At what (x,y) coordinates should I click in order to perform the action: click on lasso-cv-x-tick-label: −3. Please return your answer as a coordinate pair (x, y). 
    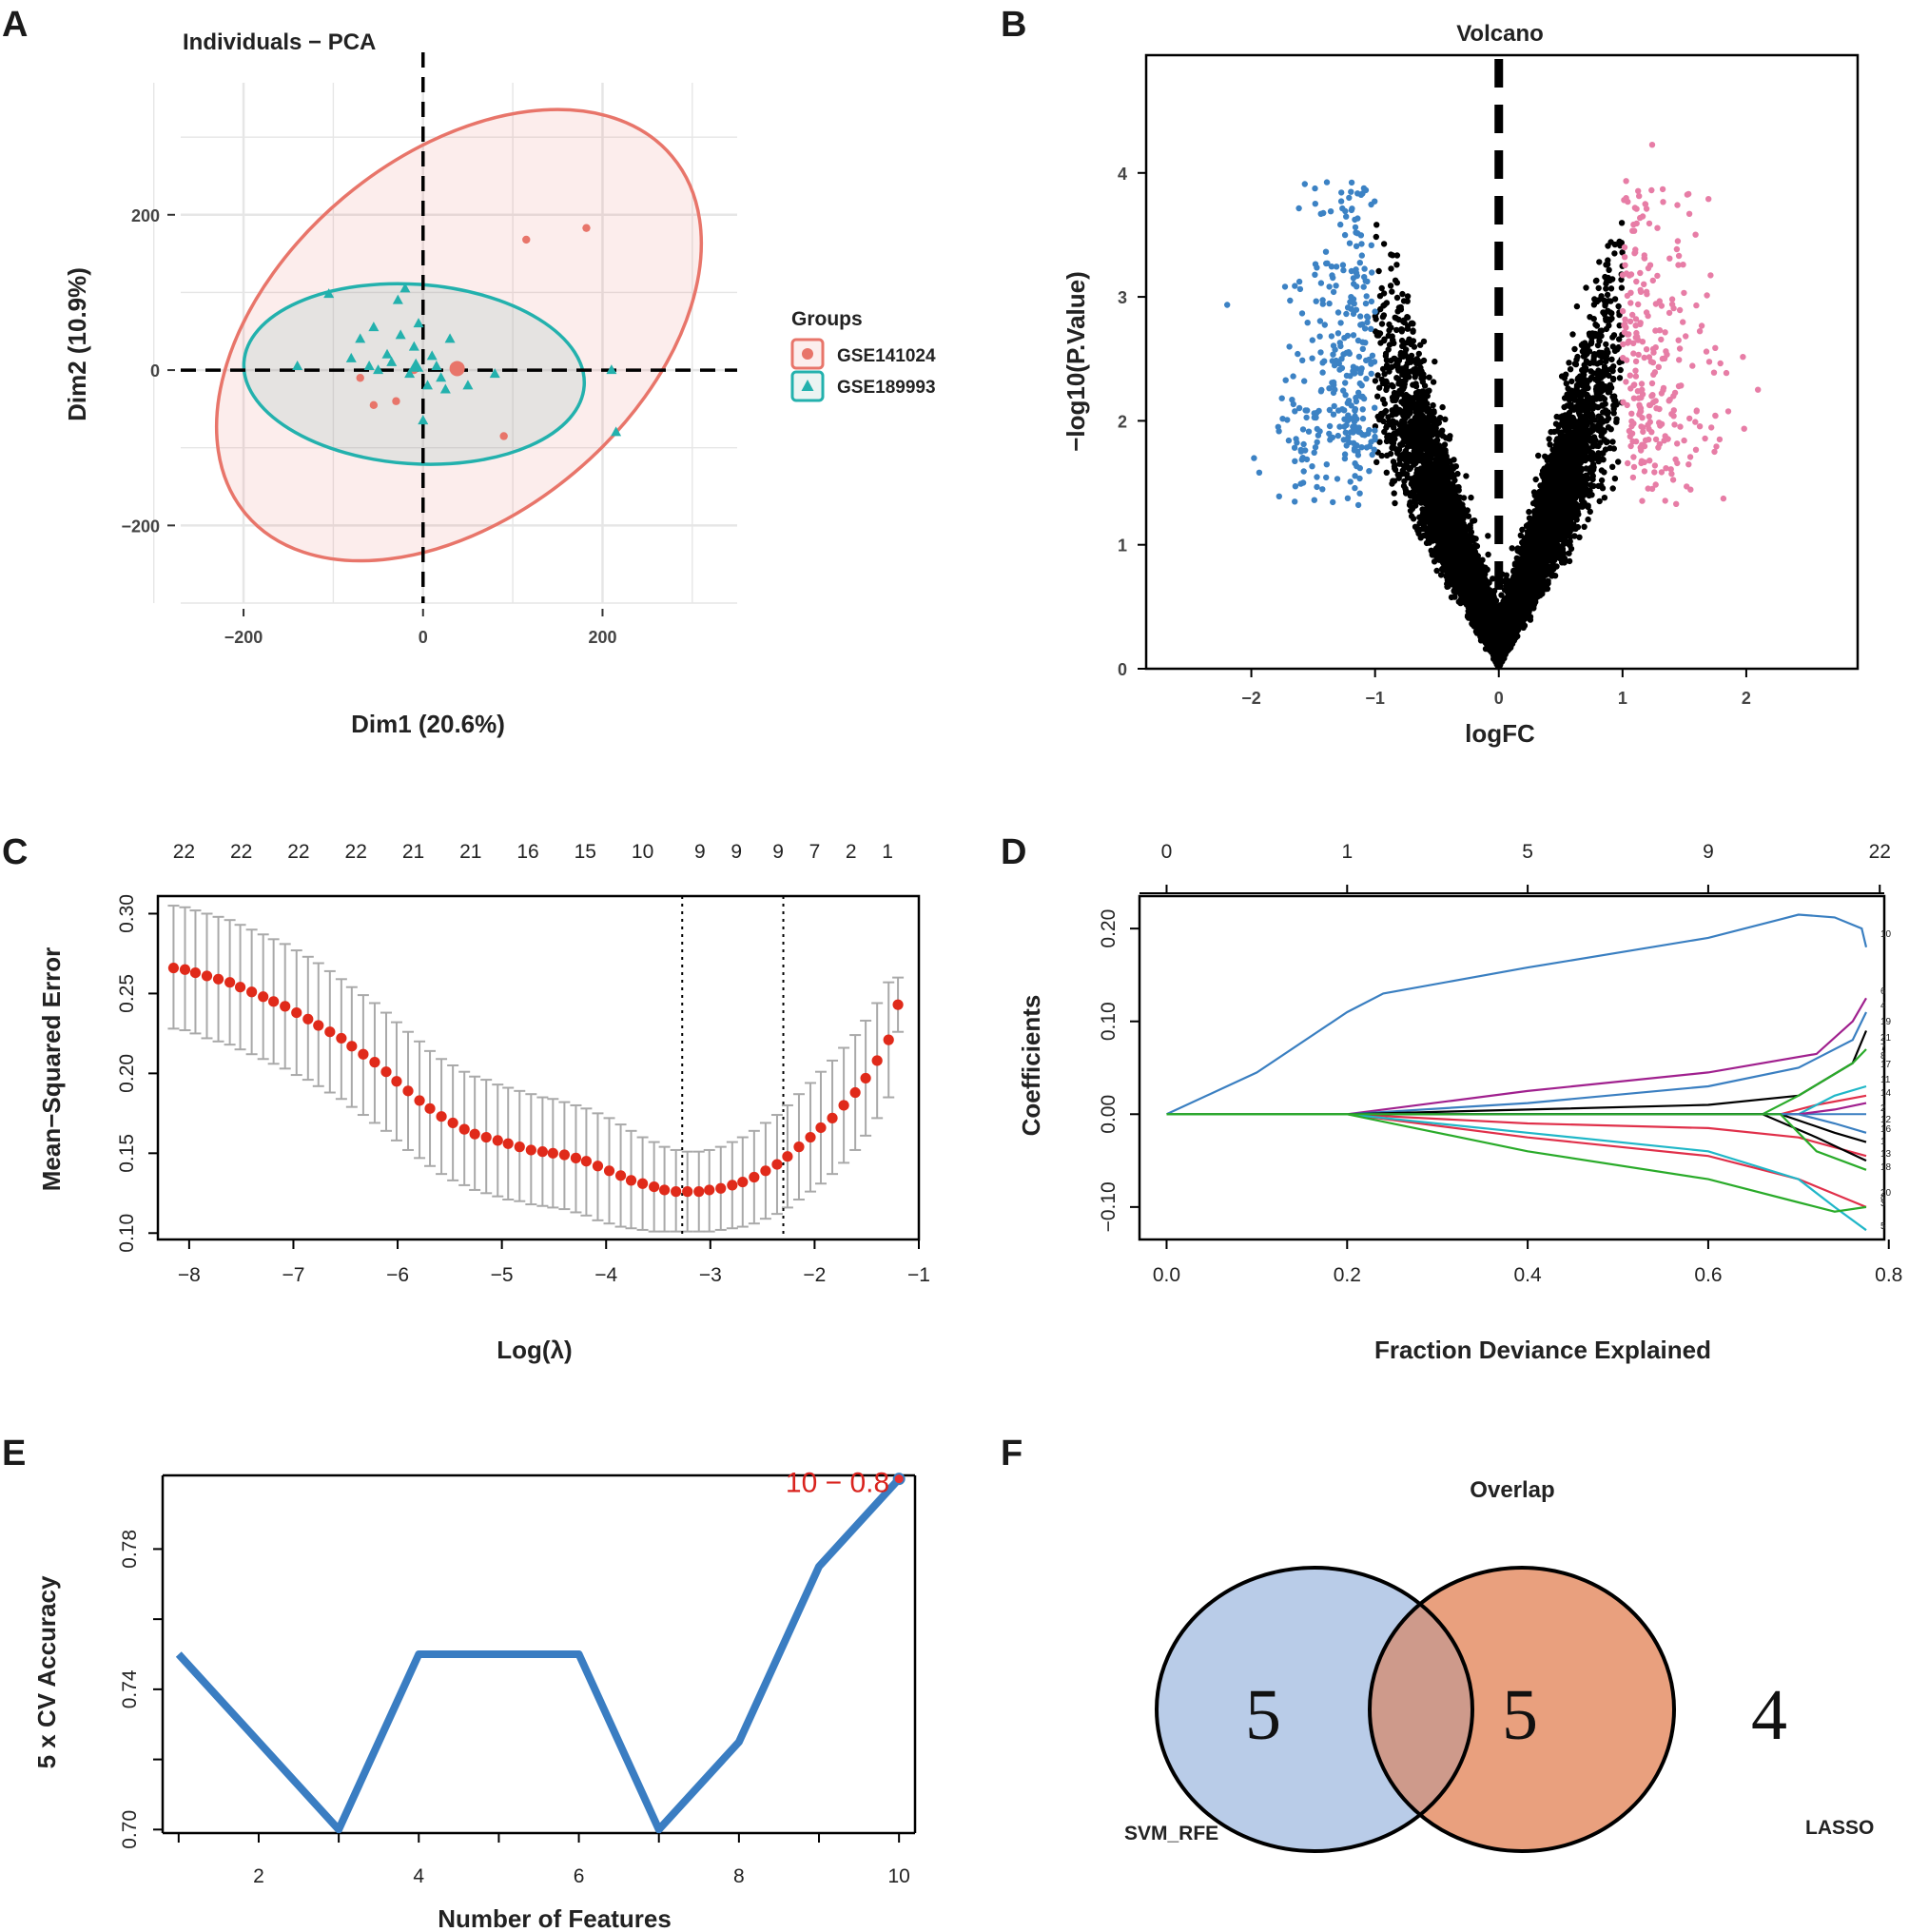
    Looking at the image, I should click on (710, 1275).